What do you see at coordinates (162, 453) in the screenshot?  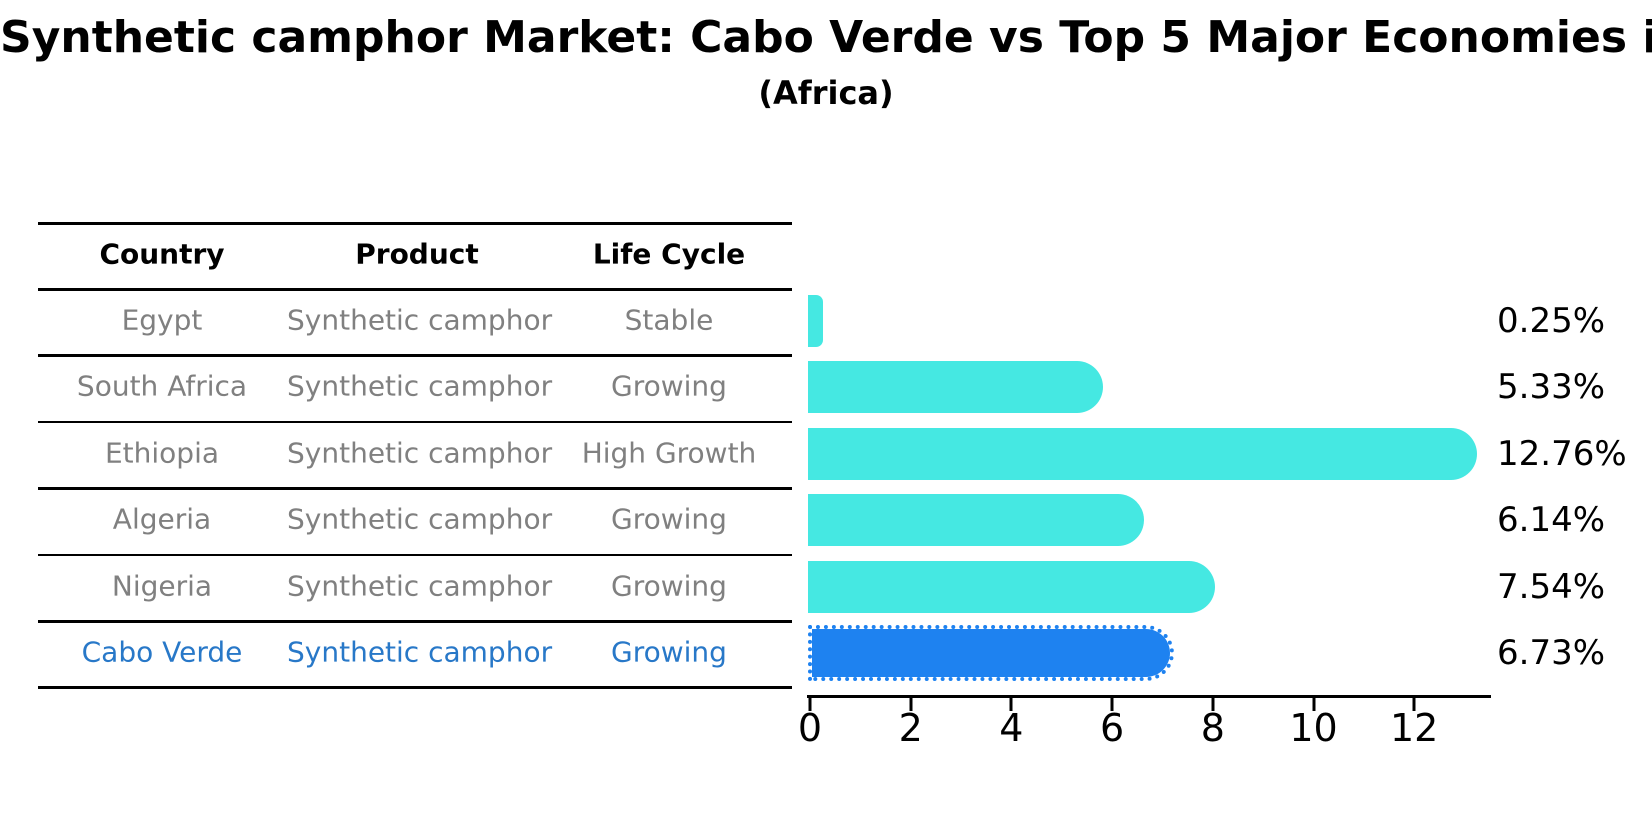 I see `cell-country: Ethiopia` at bounding box center [162, 453].